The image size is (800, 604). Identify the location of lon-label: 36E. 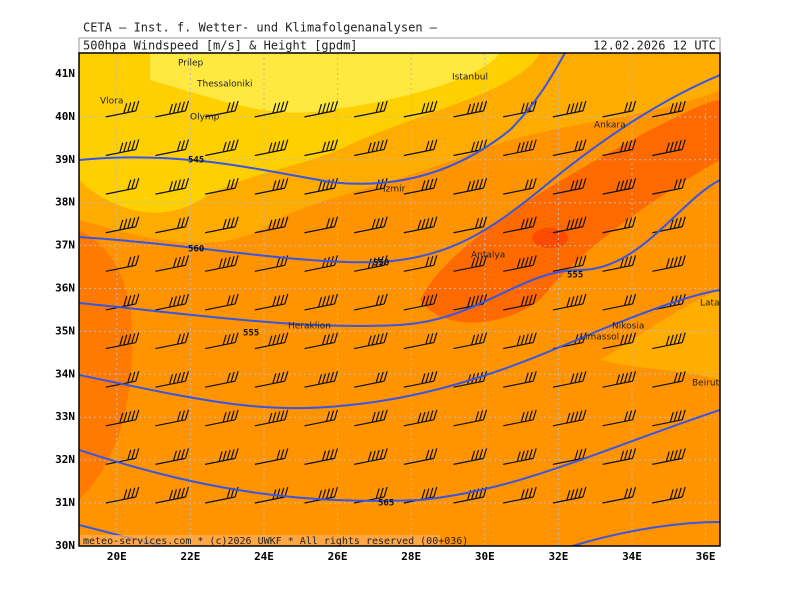
(706, 556).